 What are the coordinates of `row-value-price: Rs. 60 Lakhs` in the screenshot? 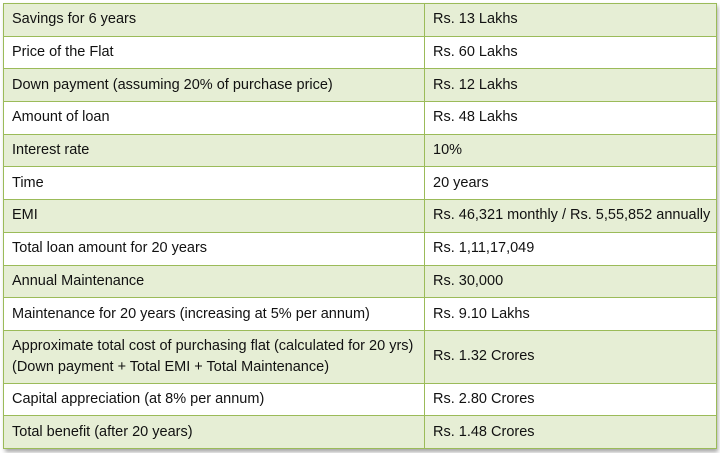 It's located at (570, 52).